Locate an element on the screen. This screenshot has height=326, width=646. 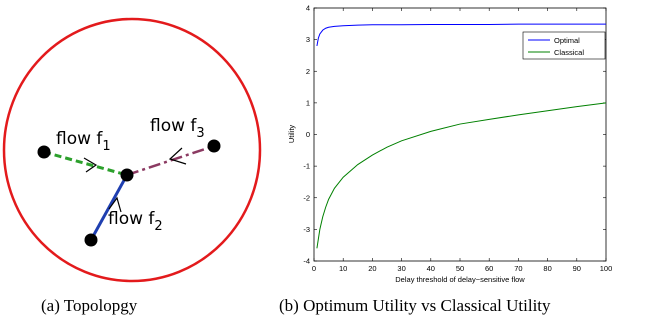
x-tick-label: 50 is located at coordinates (460, 268).